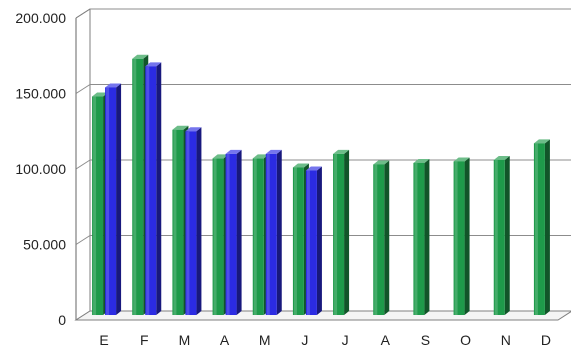  What do you see at coordinates (322, 315) in the screenshot?
I see `floor` at bounding box center [322, 315].